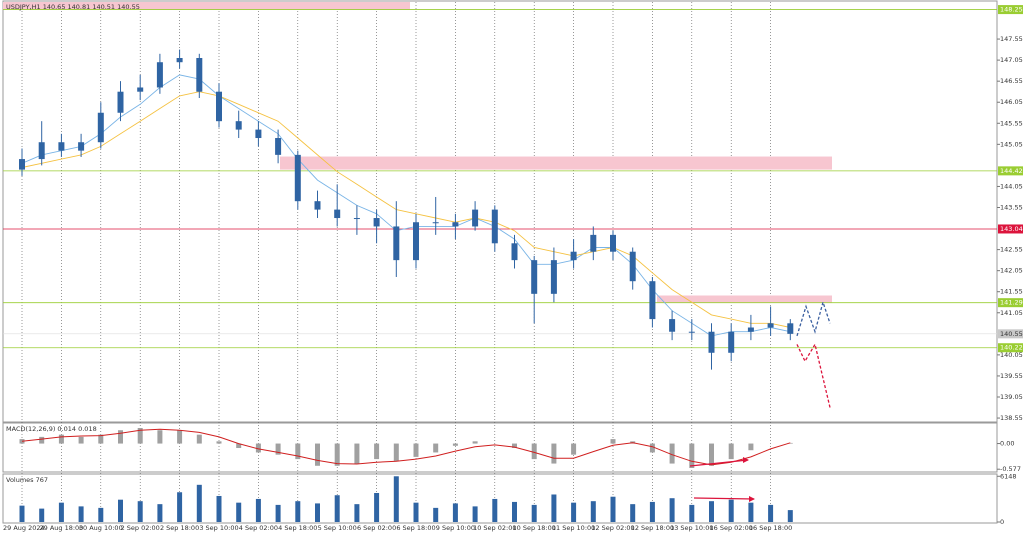  Describe the element at coordinates (1002, 522) in the screenshot. I see `y-tick-label: 0` at that location.